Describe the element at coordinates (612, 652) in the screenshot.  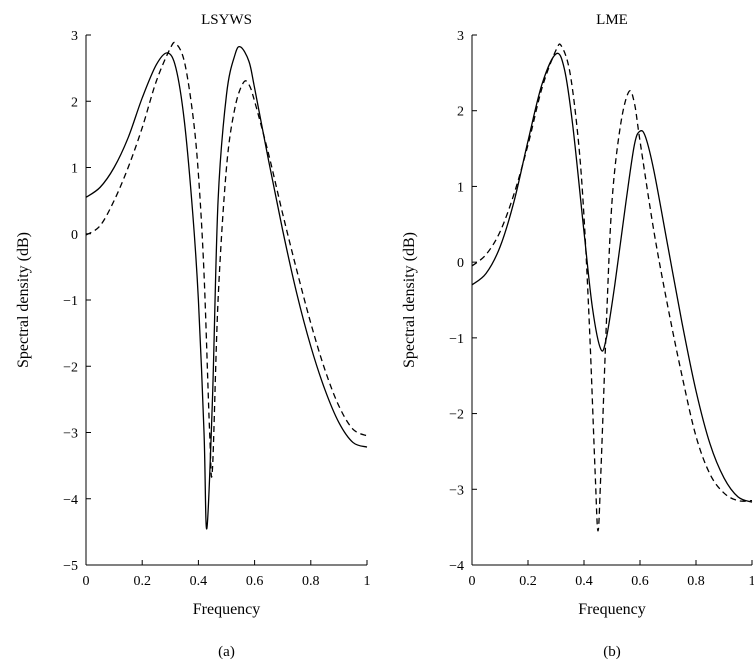
I see `panel-caption: (b)` at that location.